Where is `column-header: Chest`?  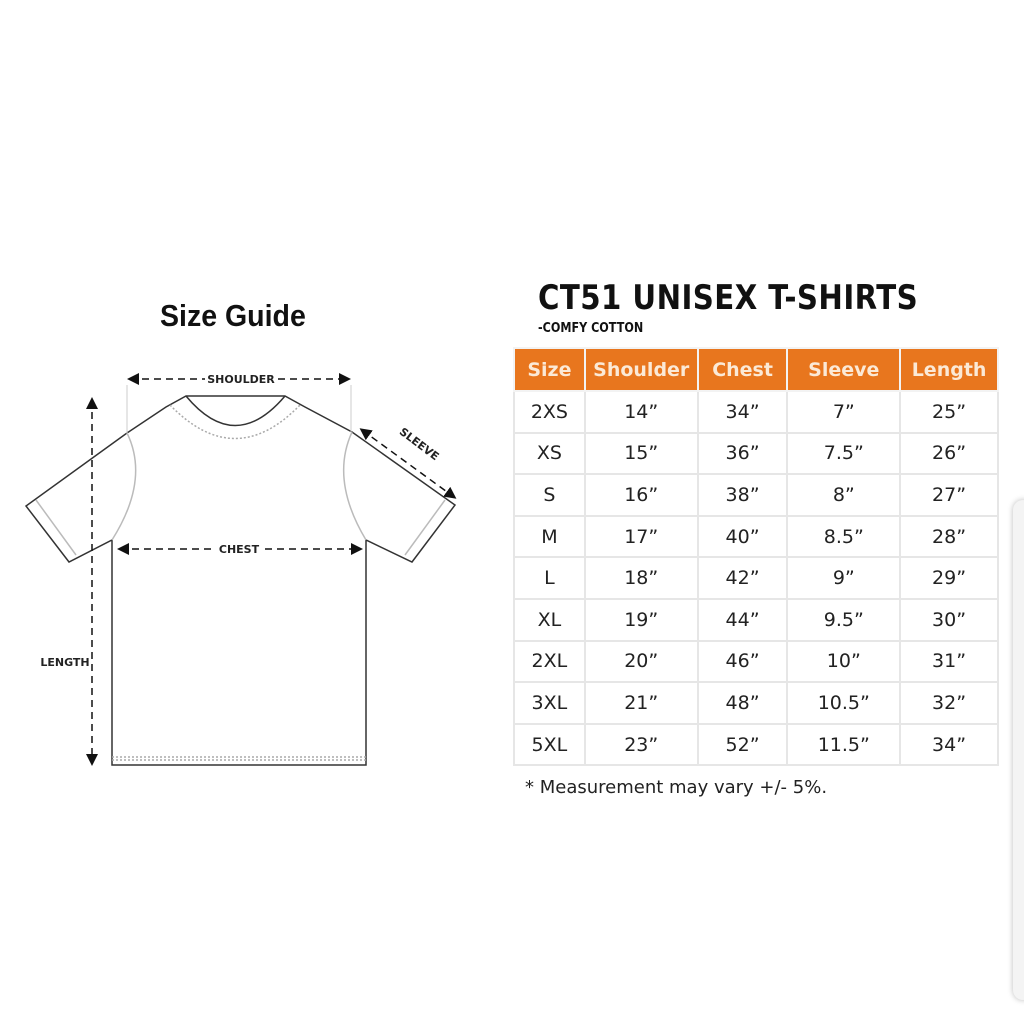
column-header: Chest is located at coordinates (742, 369).